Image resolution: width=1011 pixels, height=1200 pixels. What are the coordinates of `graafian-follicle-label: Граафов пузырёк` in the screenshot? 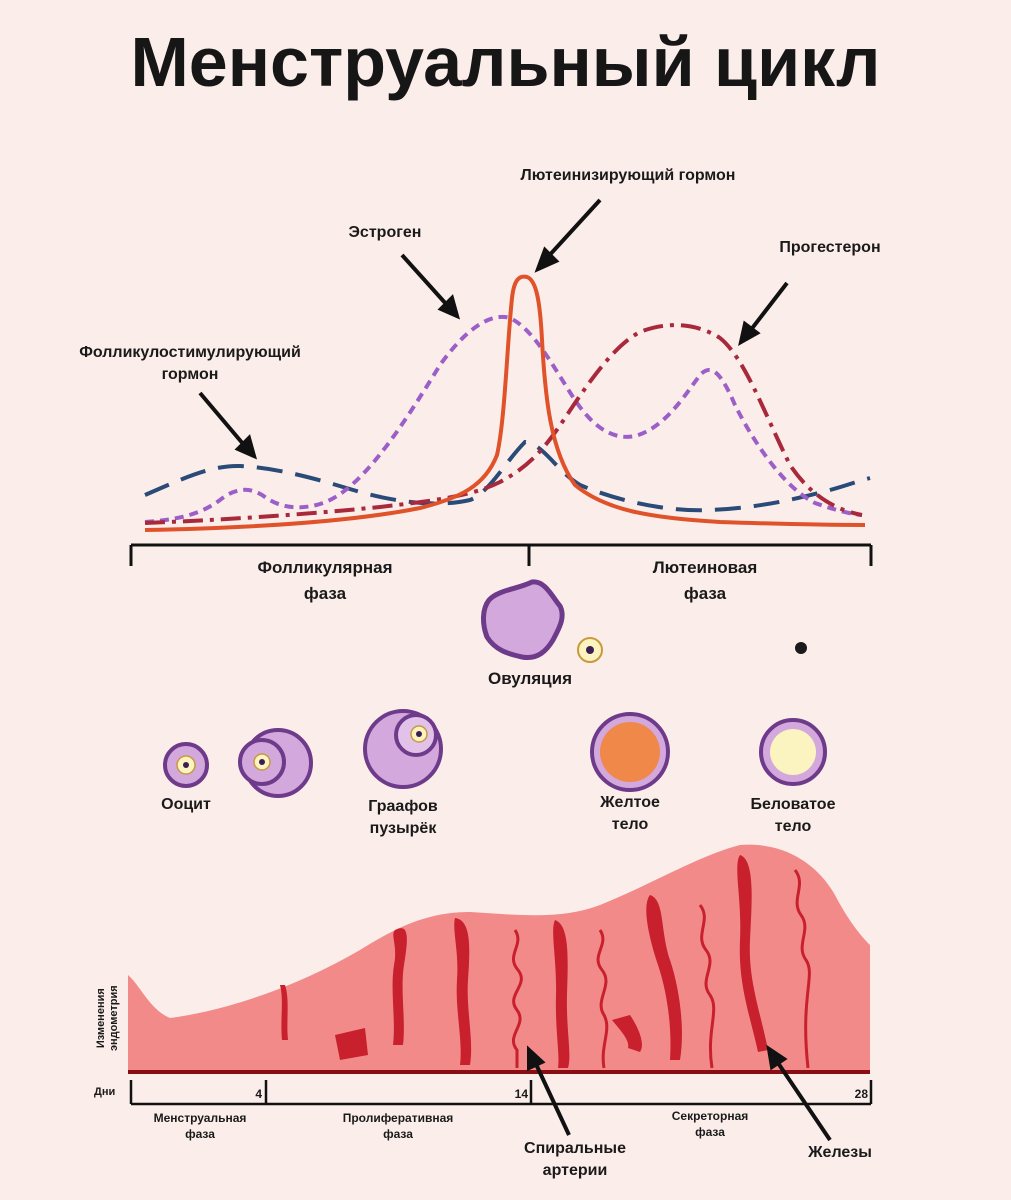 It's located at (403, 817).